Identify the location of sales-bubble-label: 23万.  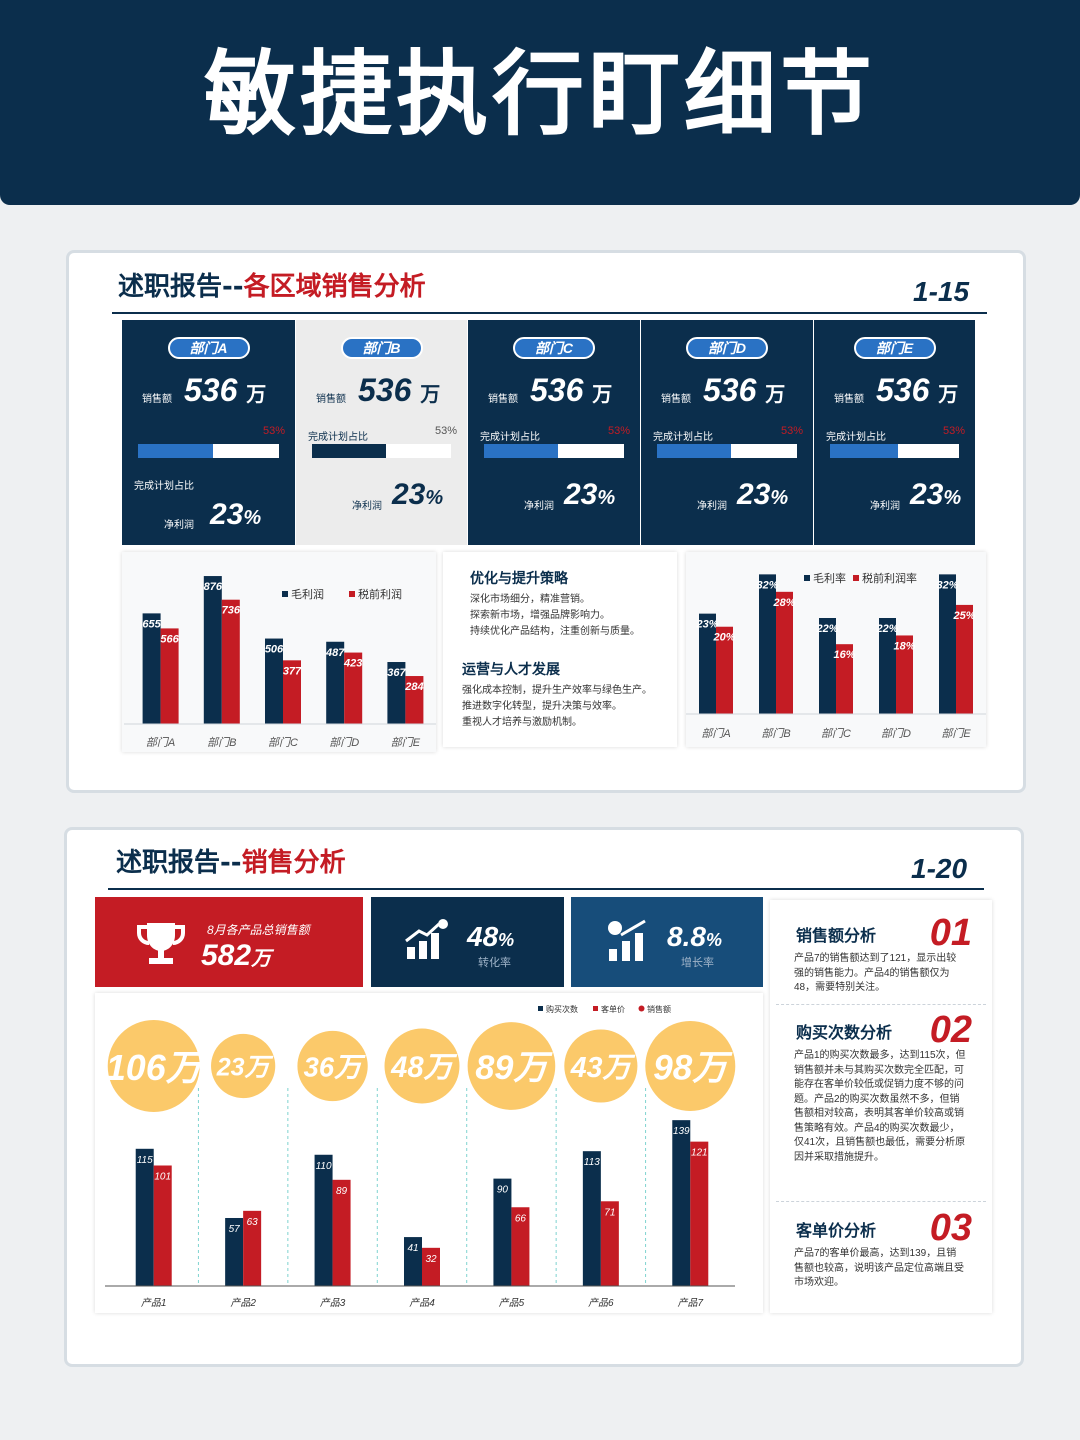
(245, 1068).